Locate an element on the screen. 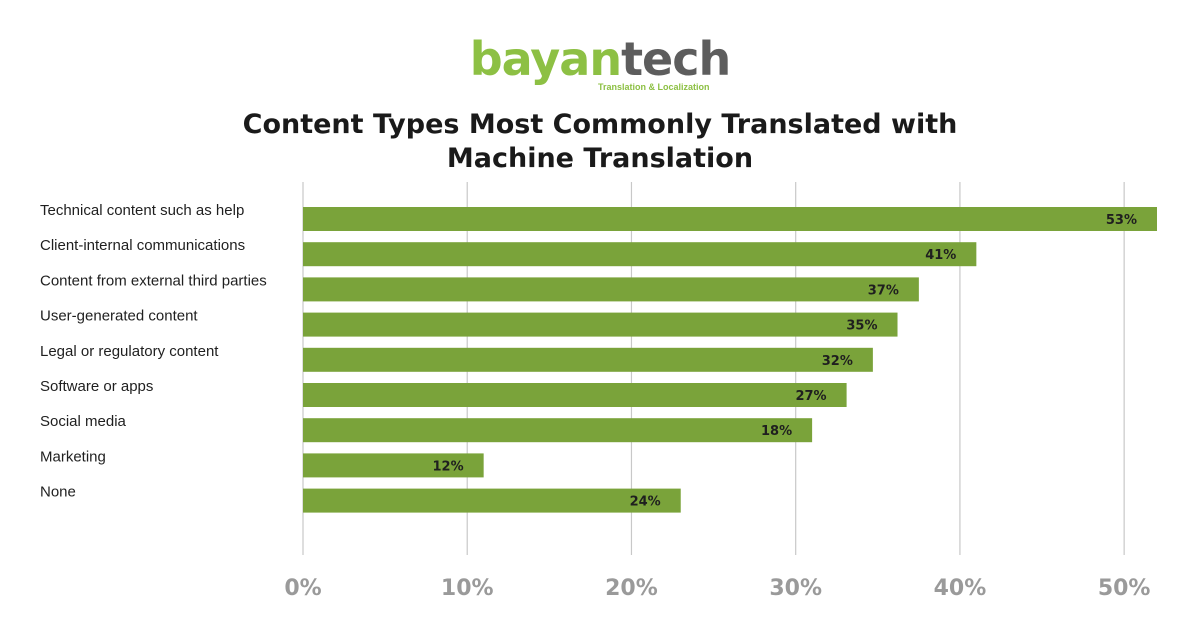  logo-wordmark: bayantech is located at coordinates (601, 59).